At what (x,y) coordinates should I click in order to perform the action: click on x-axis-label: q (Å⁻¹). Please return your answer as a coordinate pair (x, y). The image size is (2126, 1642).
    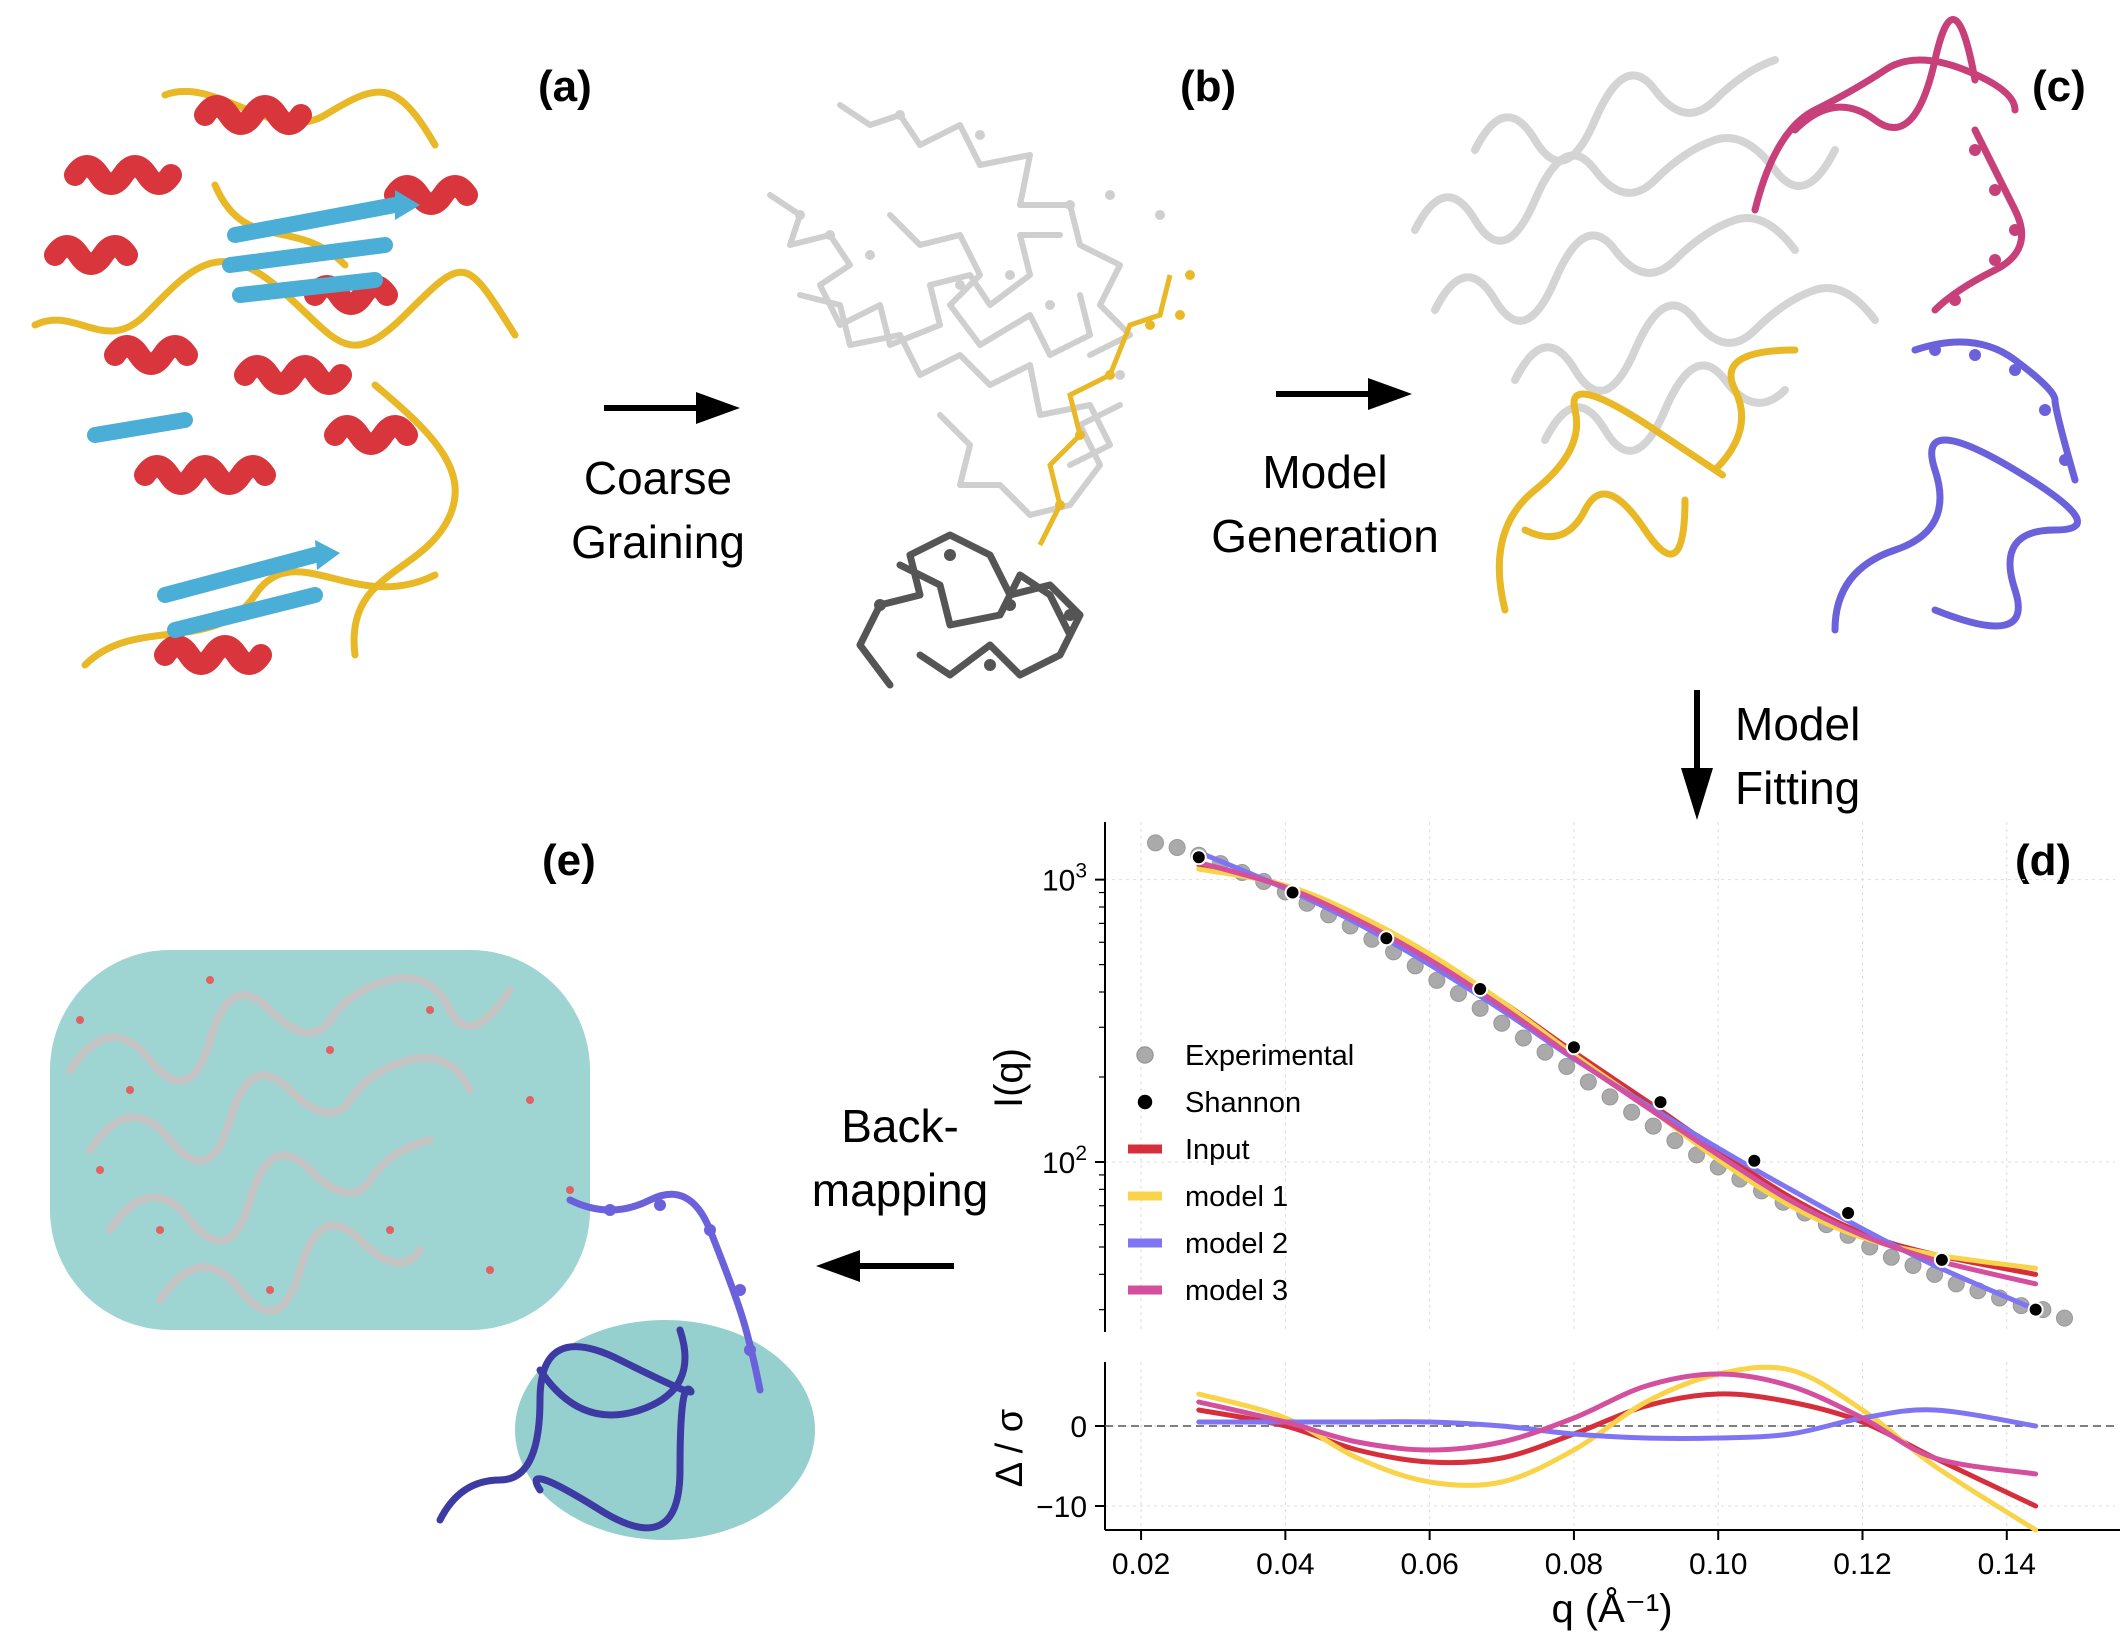
    Looking at the image, I should click on (1611, 1608).